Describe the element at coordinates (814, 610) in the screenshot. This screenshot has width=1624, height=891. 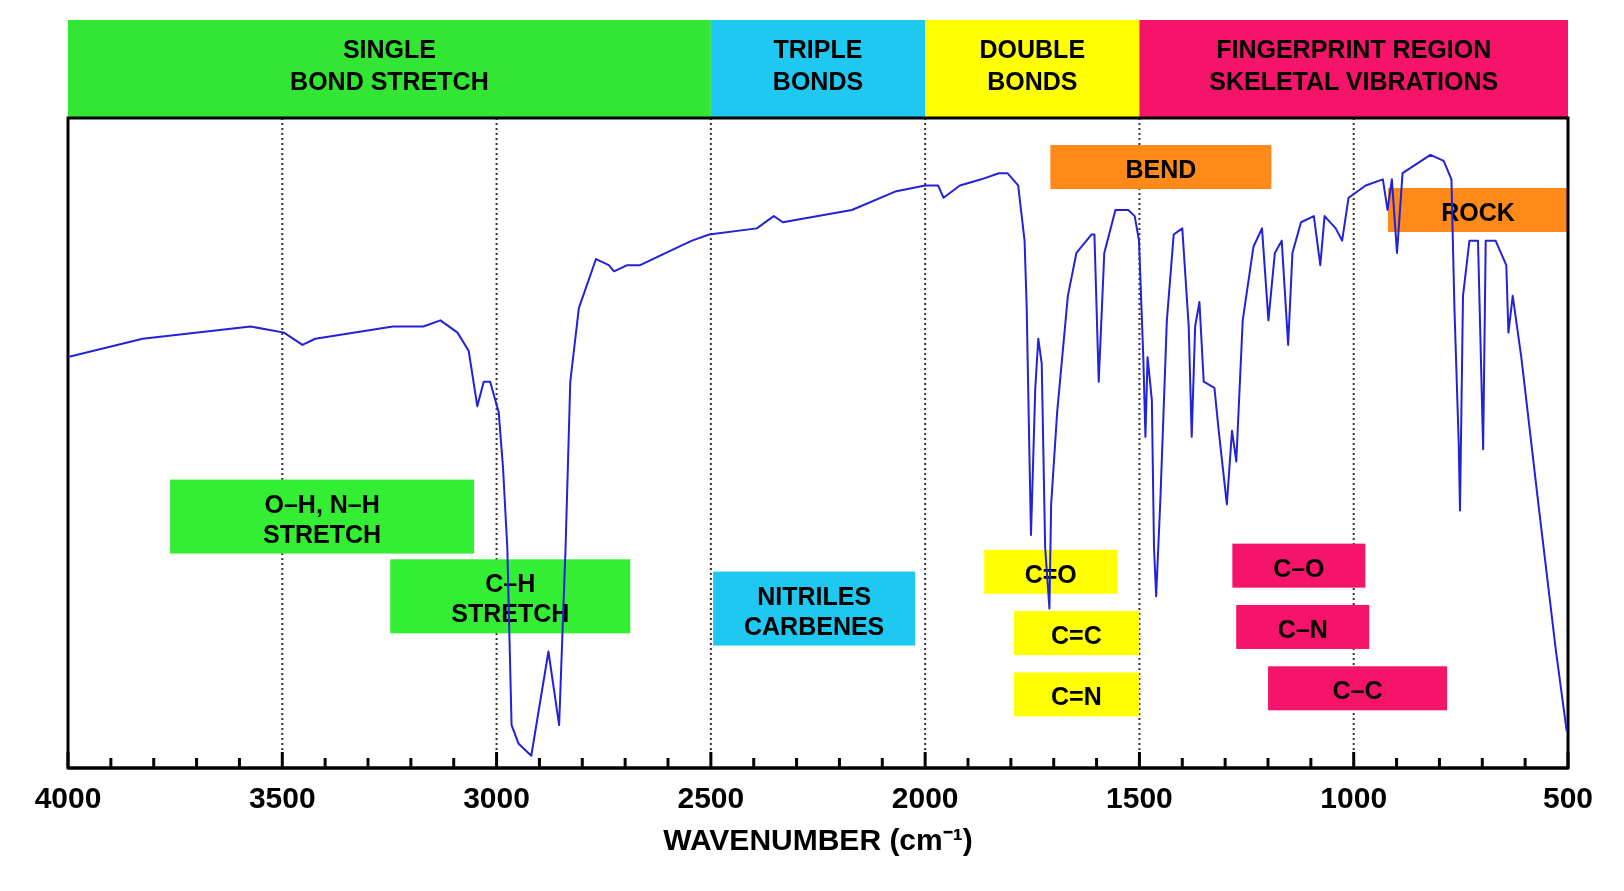
I see `annotation: NITRILES CARBENES` at that location.